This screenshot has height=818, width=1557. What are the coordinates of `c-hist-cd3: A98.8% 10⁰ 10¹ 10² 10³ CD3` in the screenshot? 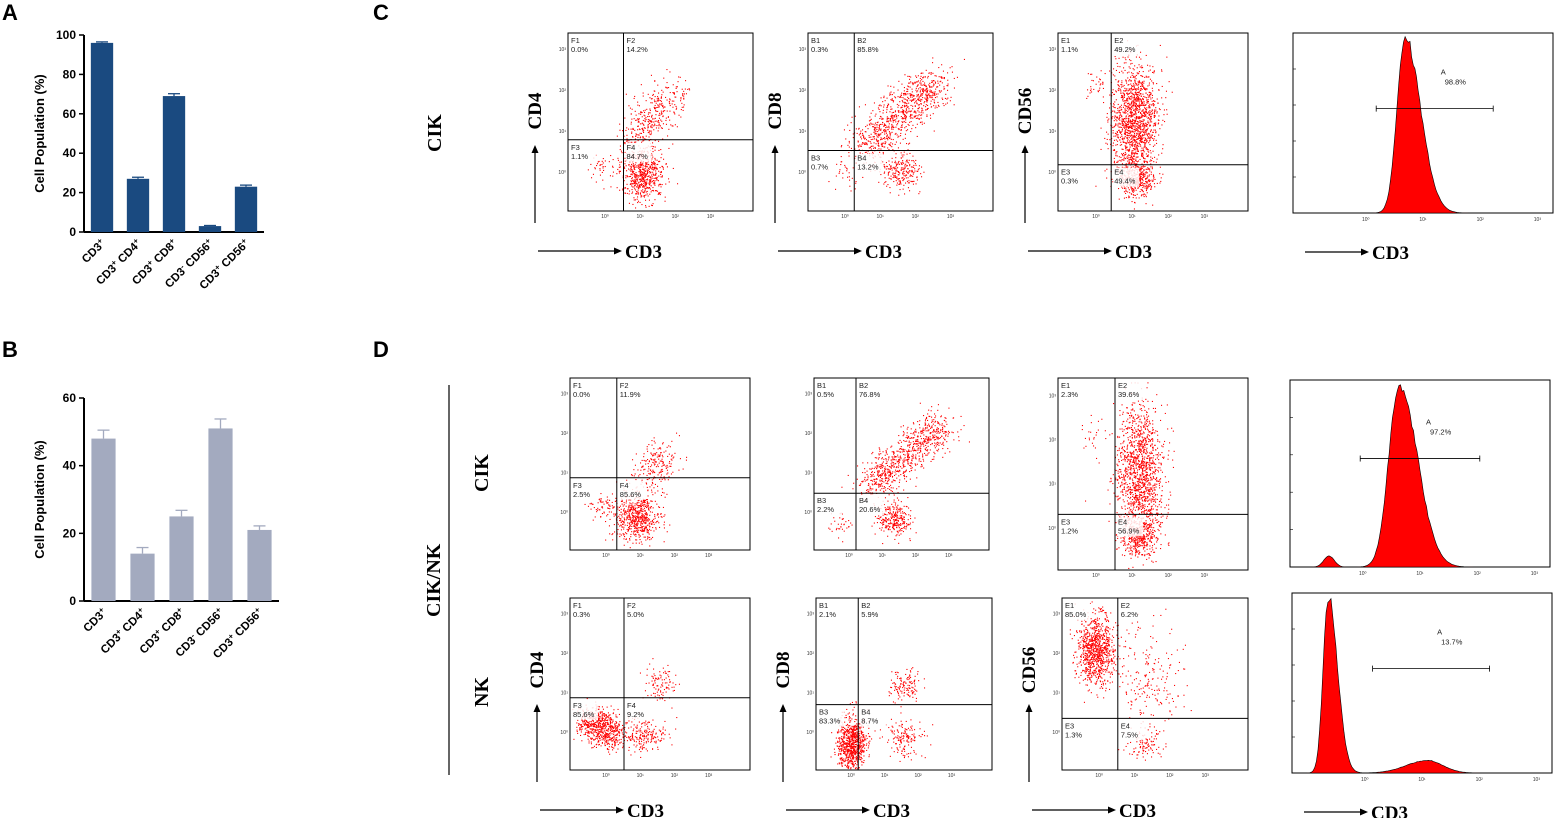 It's located at (1423, 148).